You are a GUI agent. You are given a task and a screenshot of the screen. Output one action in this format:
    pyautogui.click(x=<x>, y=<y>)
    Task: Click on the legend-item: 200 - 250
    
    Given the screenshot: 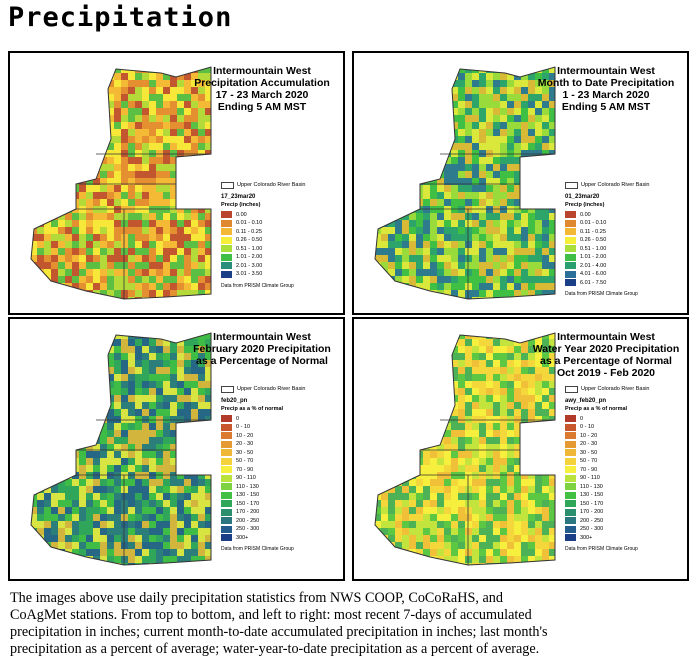 What is the action you would take?
    pyautogui.click(x=607, y=521)
    